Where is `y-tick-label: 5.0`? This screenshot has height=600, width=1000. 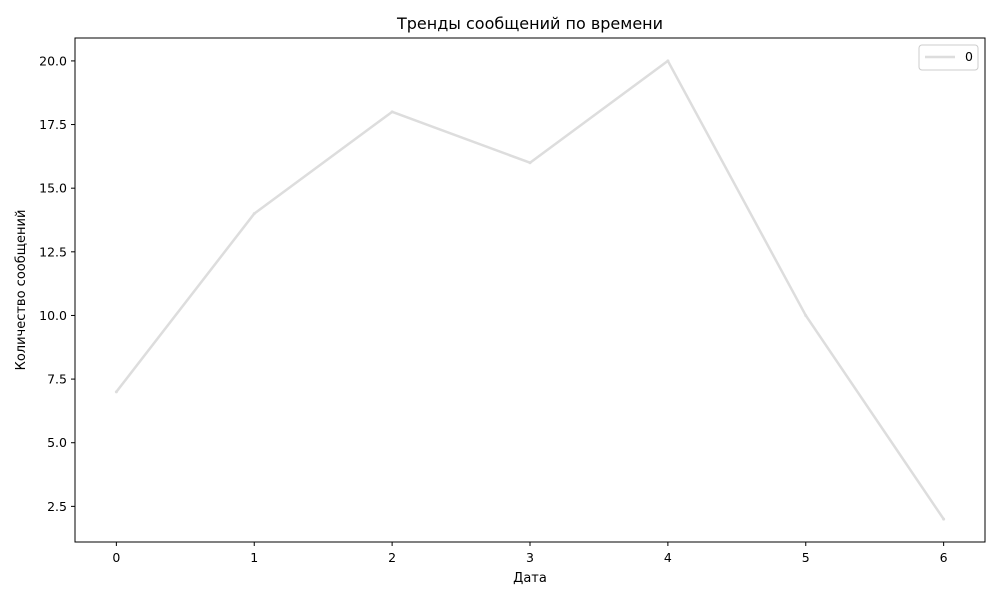
y-tick-label: 5.0 is located at coordinates (57, 442).